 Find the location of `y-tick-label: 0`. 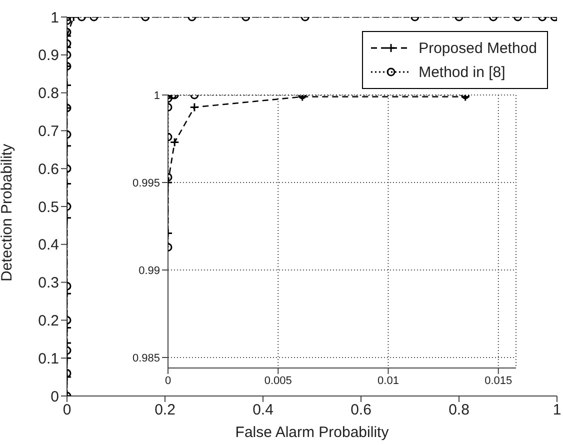

y-tick-label: 0 is located at coordinates (54, 397).